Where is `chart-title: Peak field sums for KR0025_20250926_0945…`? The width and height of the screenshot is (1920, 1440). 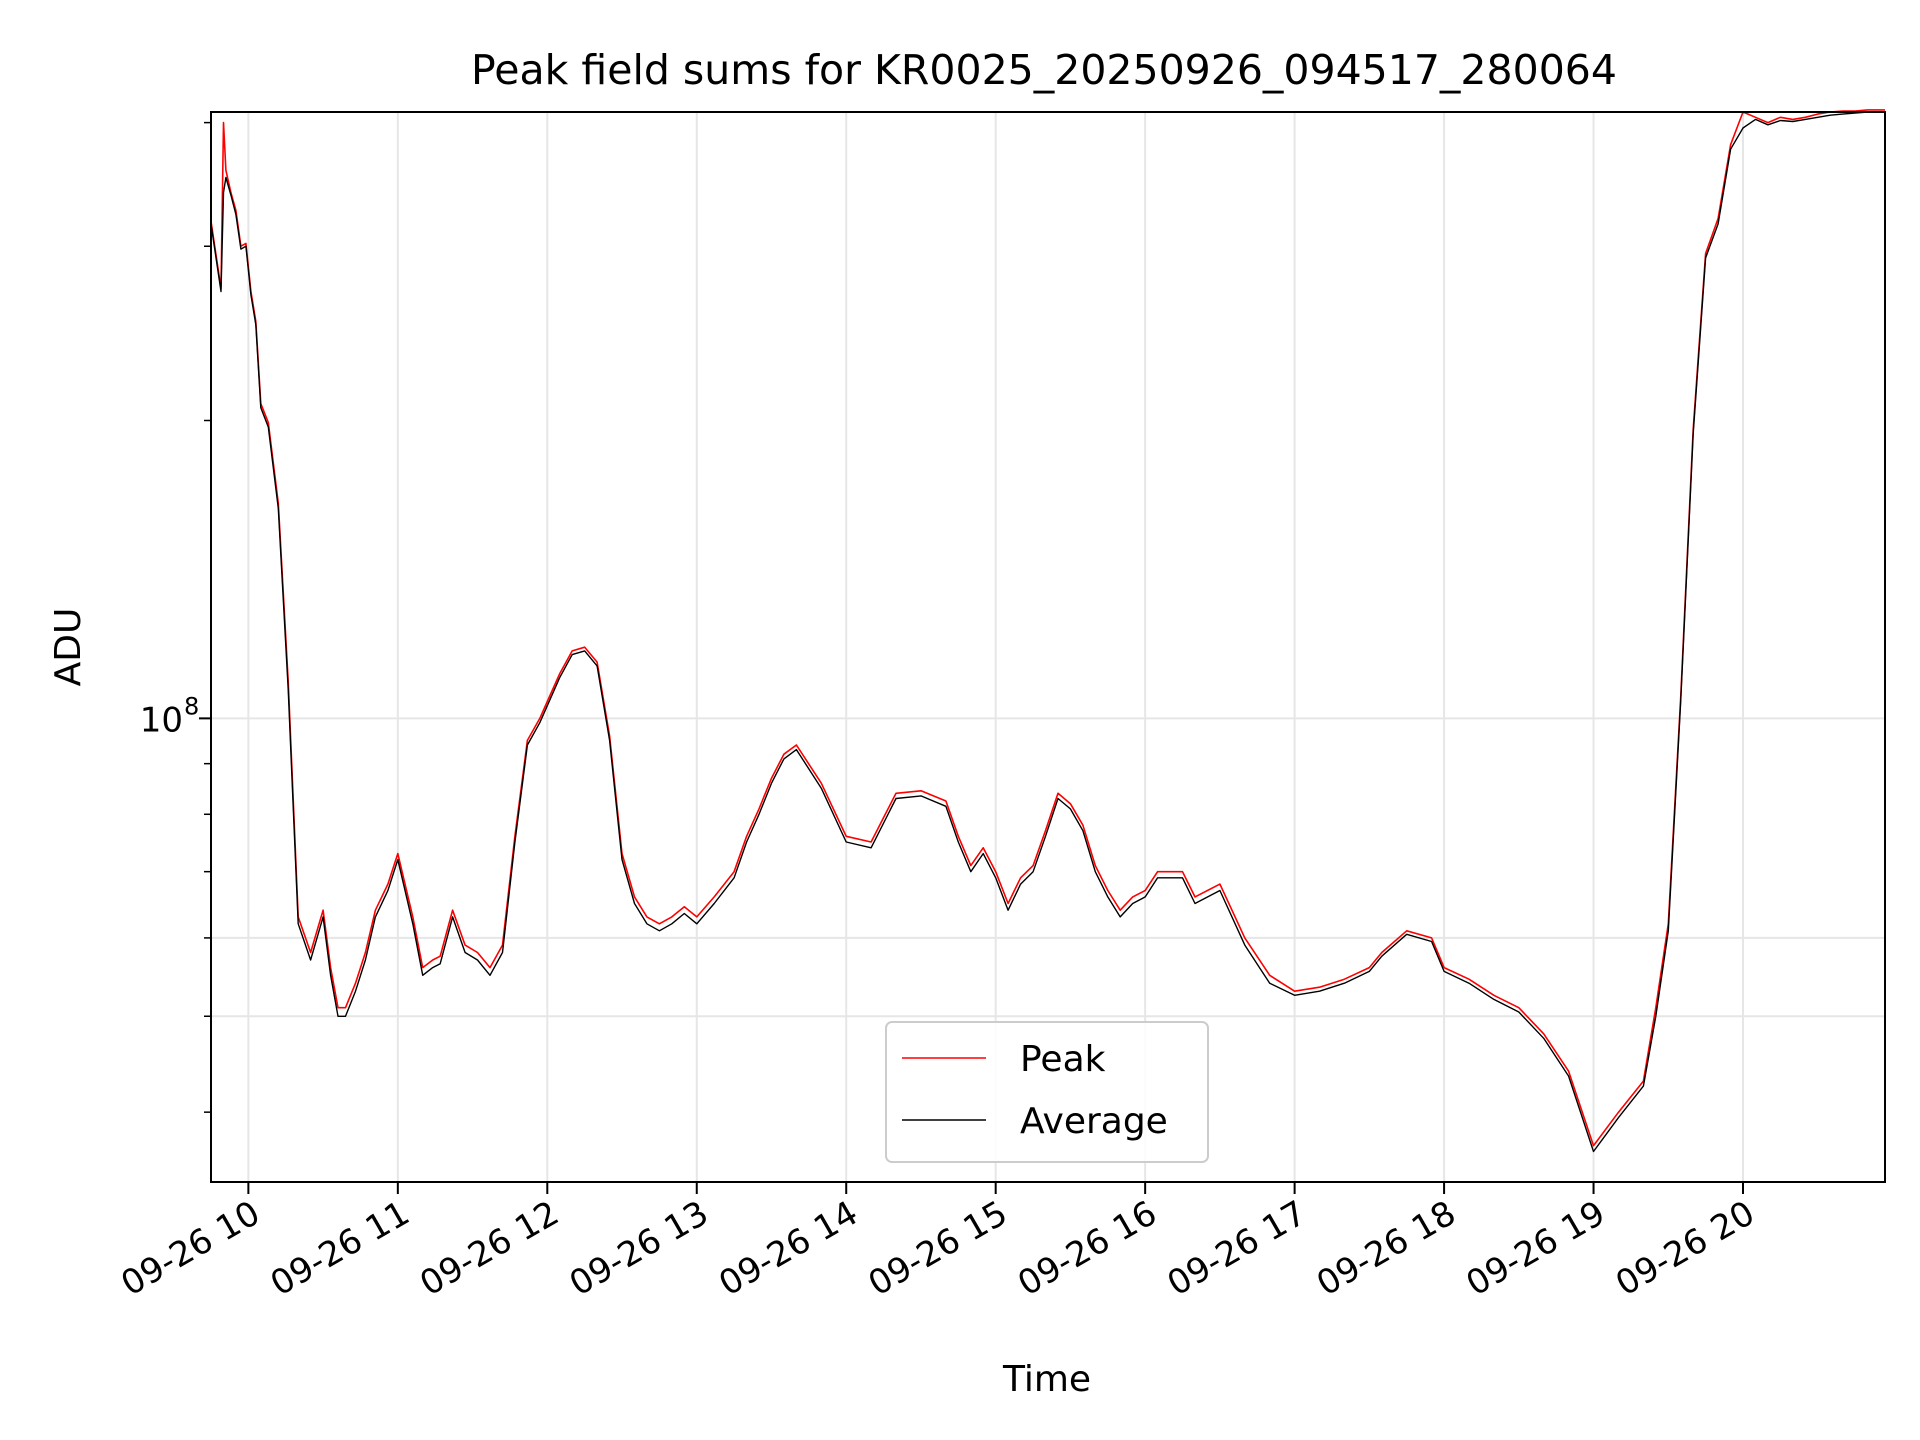
chart-title: Peak field sums for KR0025_20250926_0945… is located at coordinates (1044, 70).